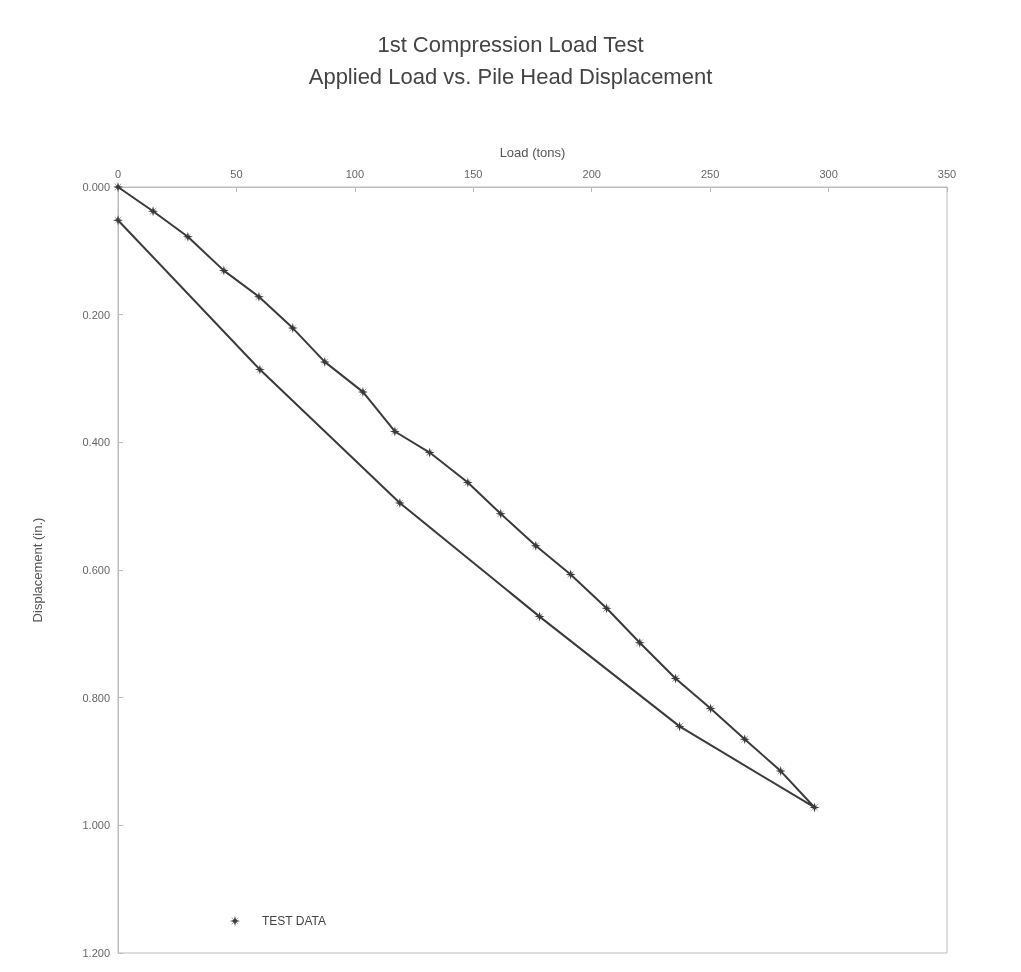  I want to click on x-tick-label: 0, so click(118, 173).